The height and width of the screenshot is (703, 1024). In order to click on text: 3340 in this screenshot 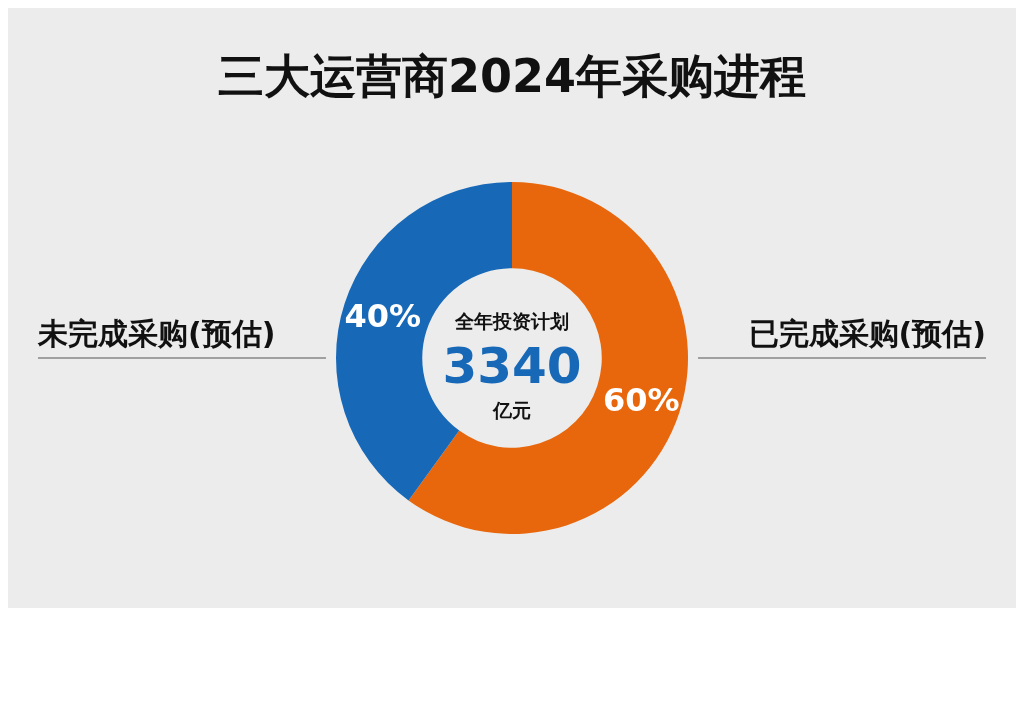, I will do `click(512, 366)`.